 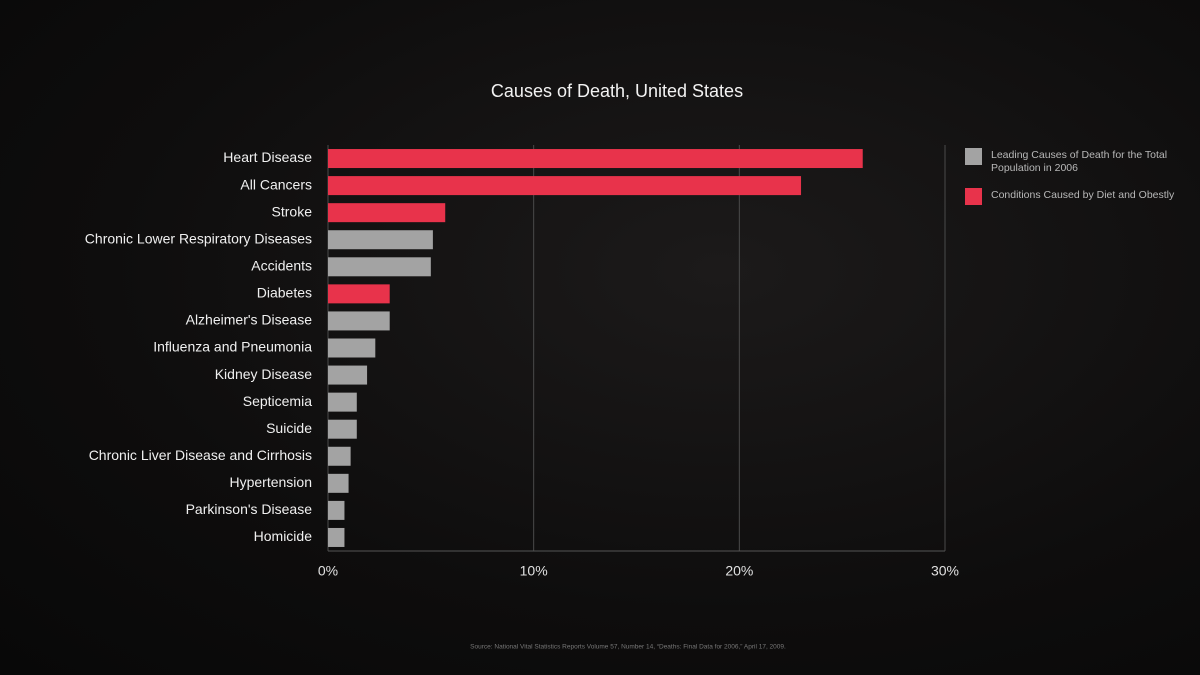 I want to click on y-tick-label: Kidney Disease, so click(x=263, y=374).